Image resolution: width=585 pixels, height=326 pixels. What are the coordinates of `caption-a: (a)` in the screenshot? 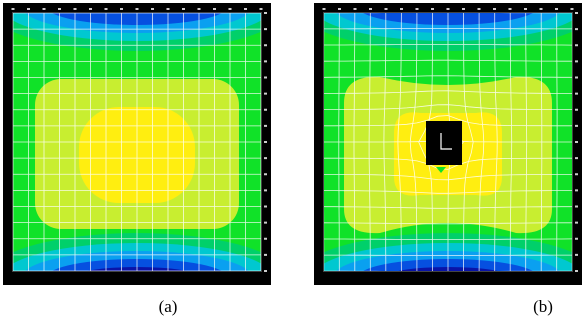 It's located at (168, 306).